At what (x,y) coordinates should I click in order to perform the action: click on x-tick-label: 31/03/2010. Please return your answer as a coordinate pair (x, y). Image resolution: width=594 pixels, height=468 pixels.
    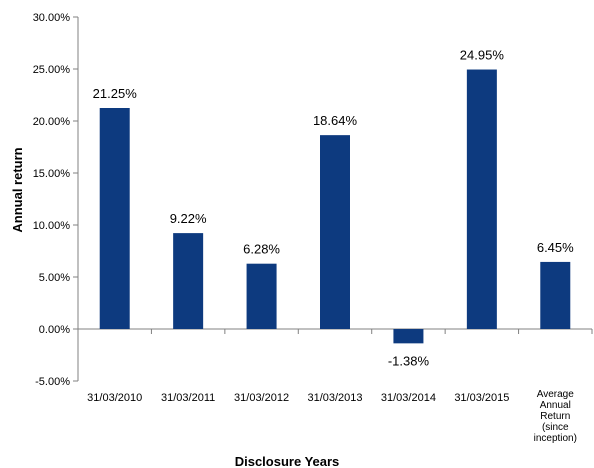
    Looking at the image, I should click on (114, 398).